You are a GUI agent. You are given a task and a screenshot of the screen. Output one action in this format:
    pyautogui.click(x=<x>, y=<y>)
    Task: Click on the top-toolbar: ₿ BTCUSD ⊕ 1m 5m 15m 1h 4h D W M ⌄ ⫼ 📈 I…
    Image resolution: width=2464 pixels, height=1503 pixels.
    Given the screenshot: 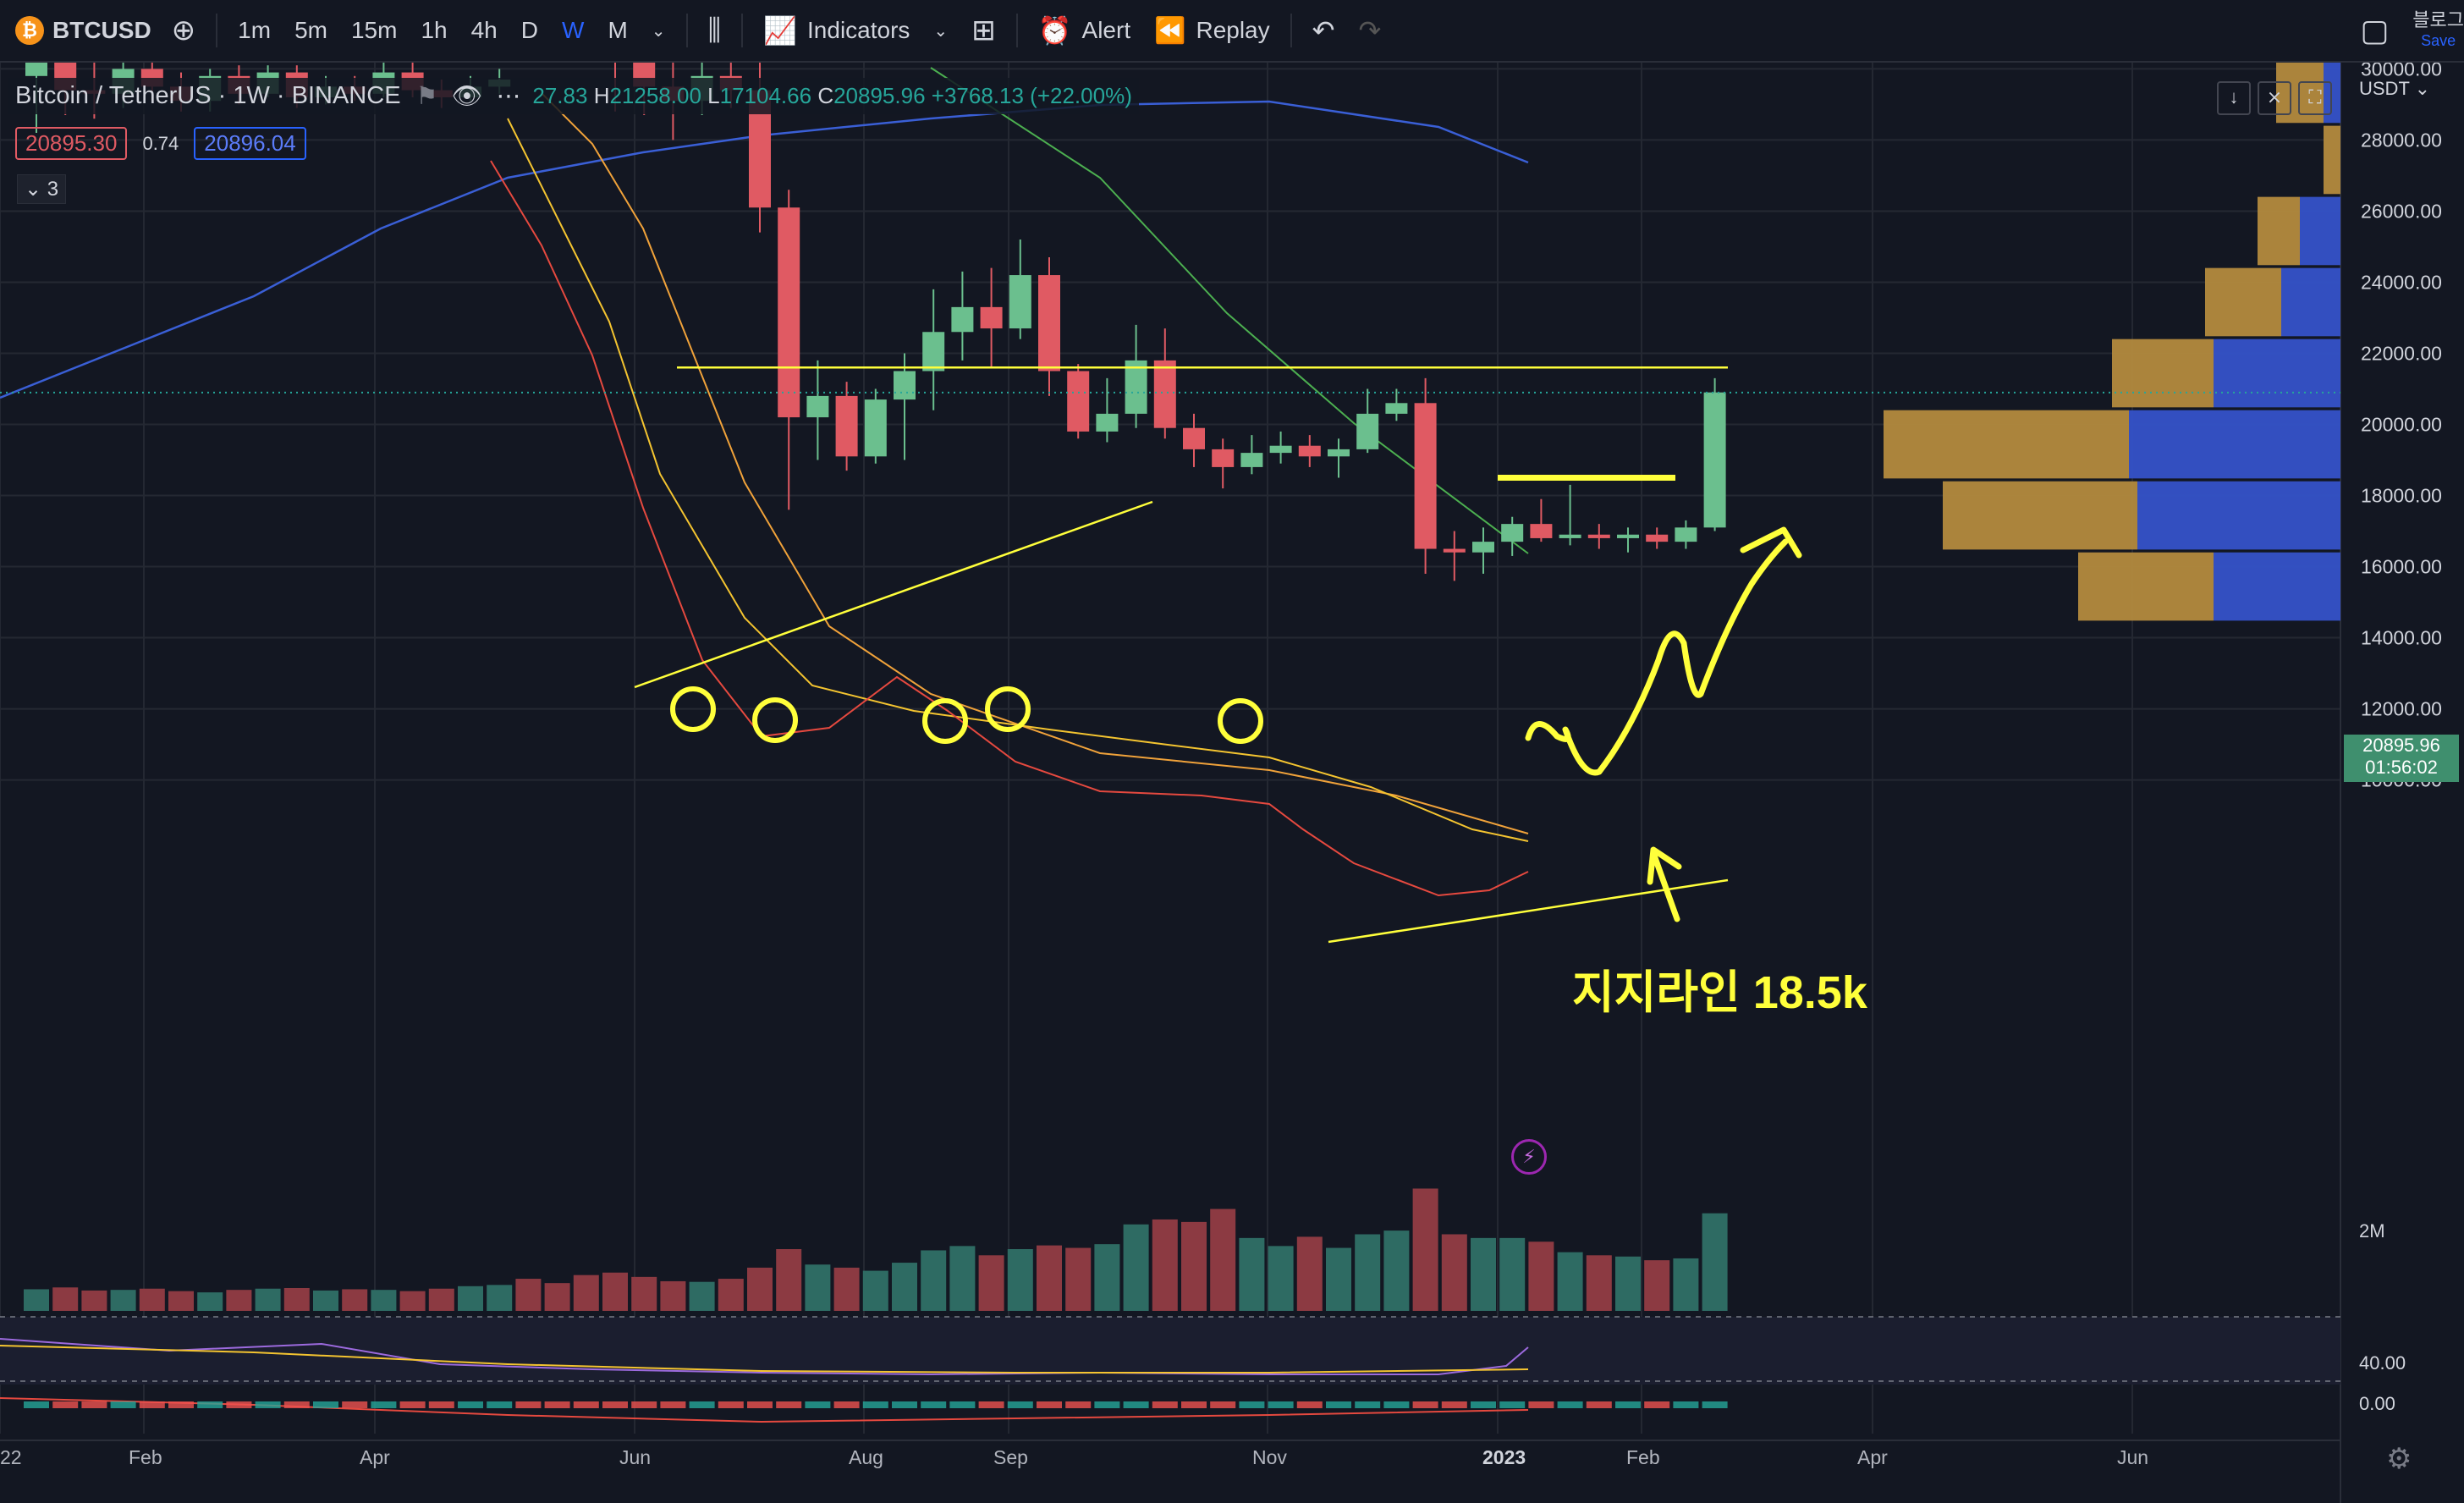 What is the action you would take?
    pyautogui.click(x=1232, y=31)
    